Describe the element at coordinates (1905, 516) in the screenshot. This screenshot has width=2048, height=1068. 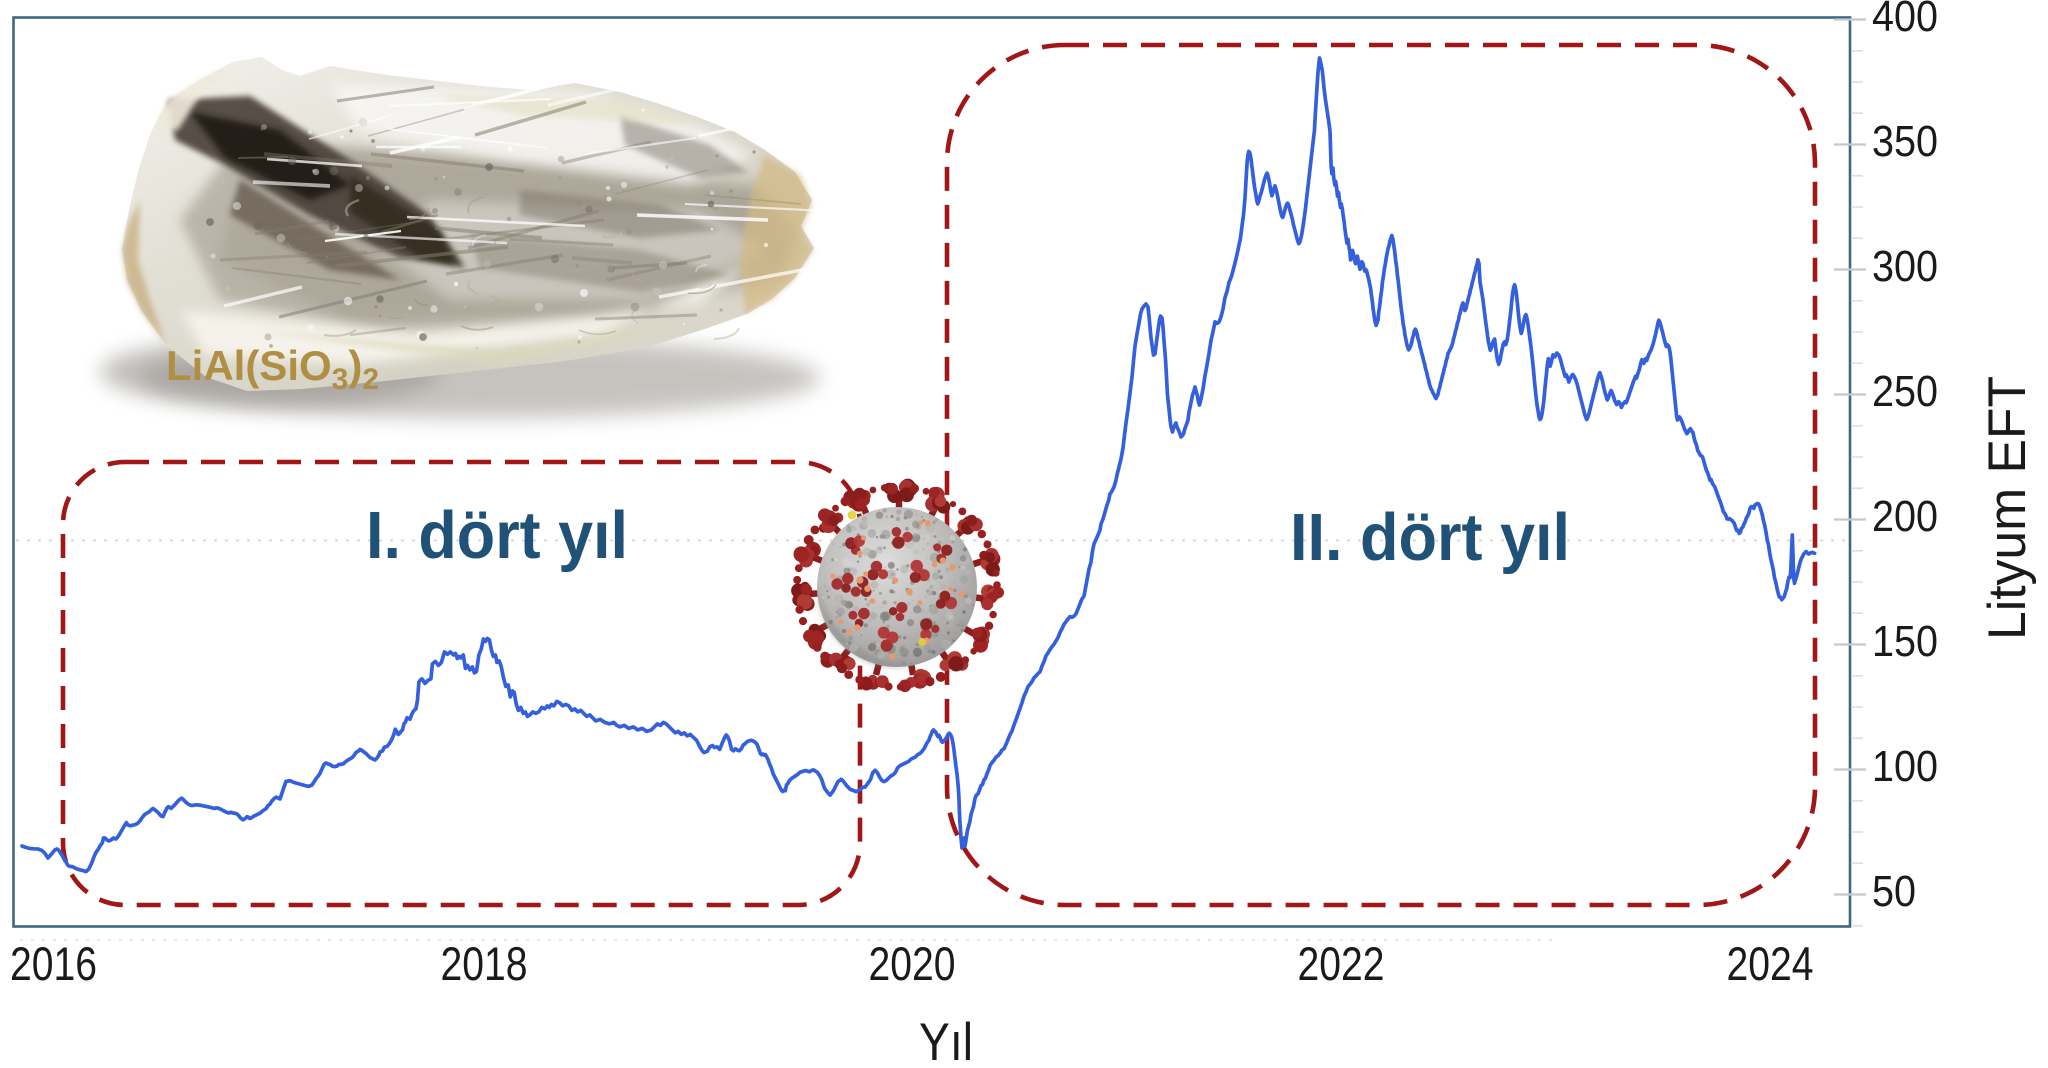
I see `svg-text: 200` at that location.